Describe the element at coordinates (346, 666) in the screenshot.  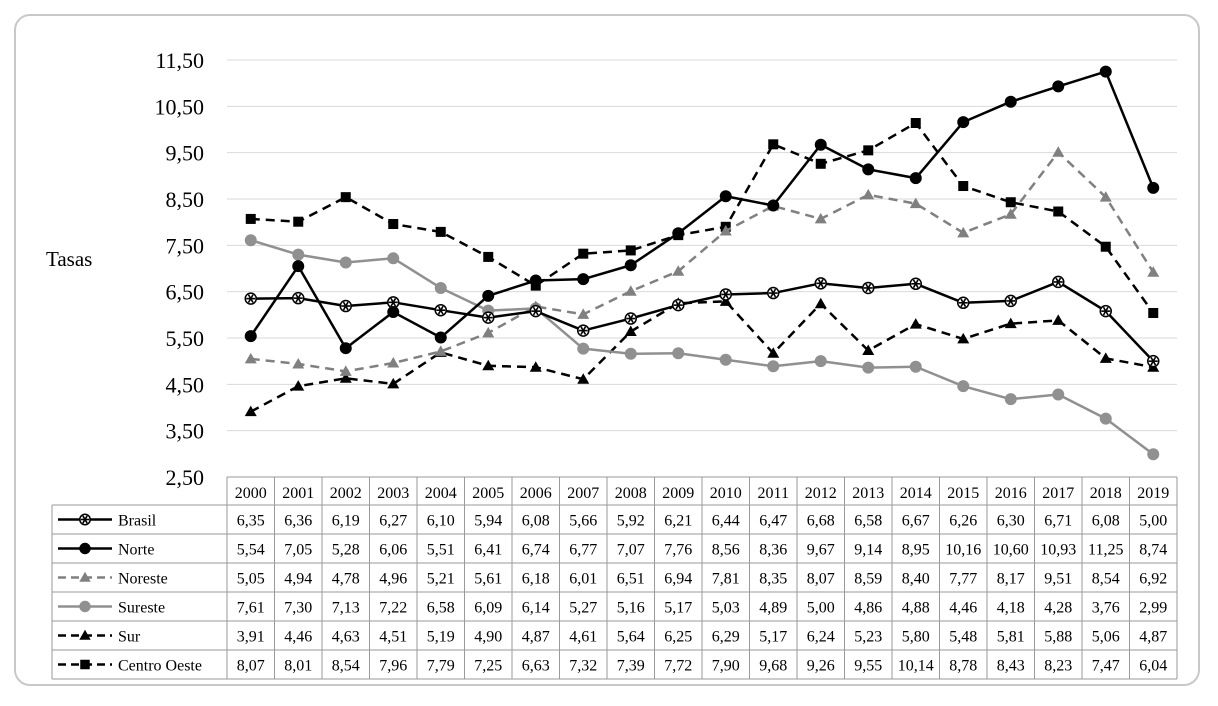
I see `data-label: 8,54` at that location.